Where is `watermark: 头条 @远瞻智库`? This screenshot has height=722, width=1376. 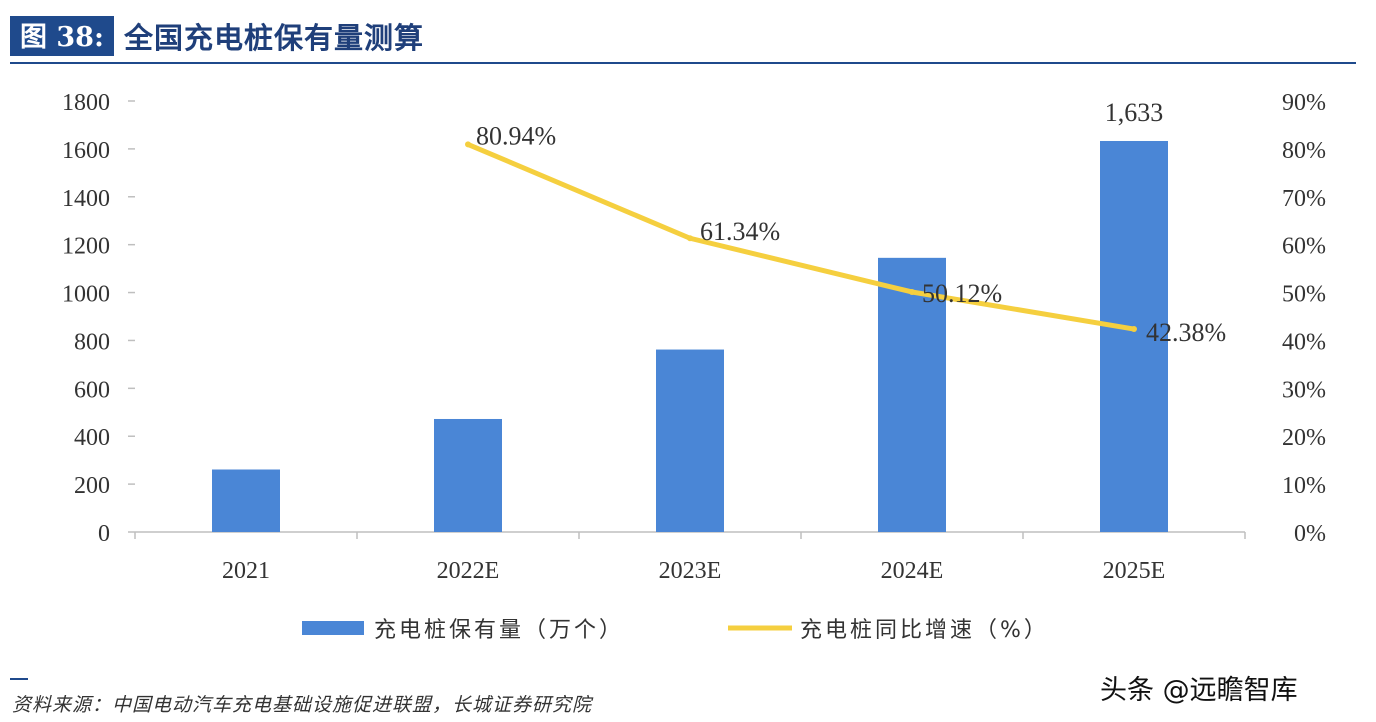 watermark: 头条 @远瞻智库 is located at coordinates (1199, 690).